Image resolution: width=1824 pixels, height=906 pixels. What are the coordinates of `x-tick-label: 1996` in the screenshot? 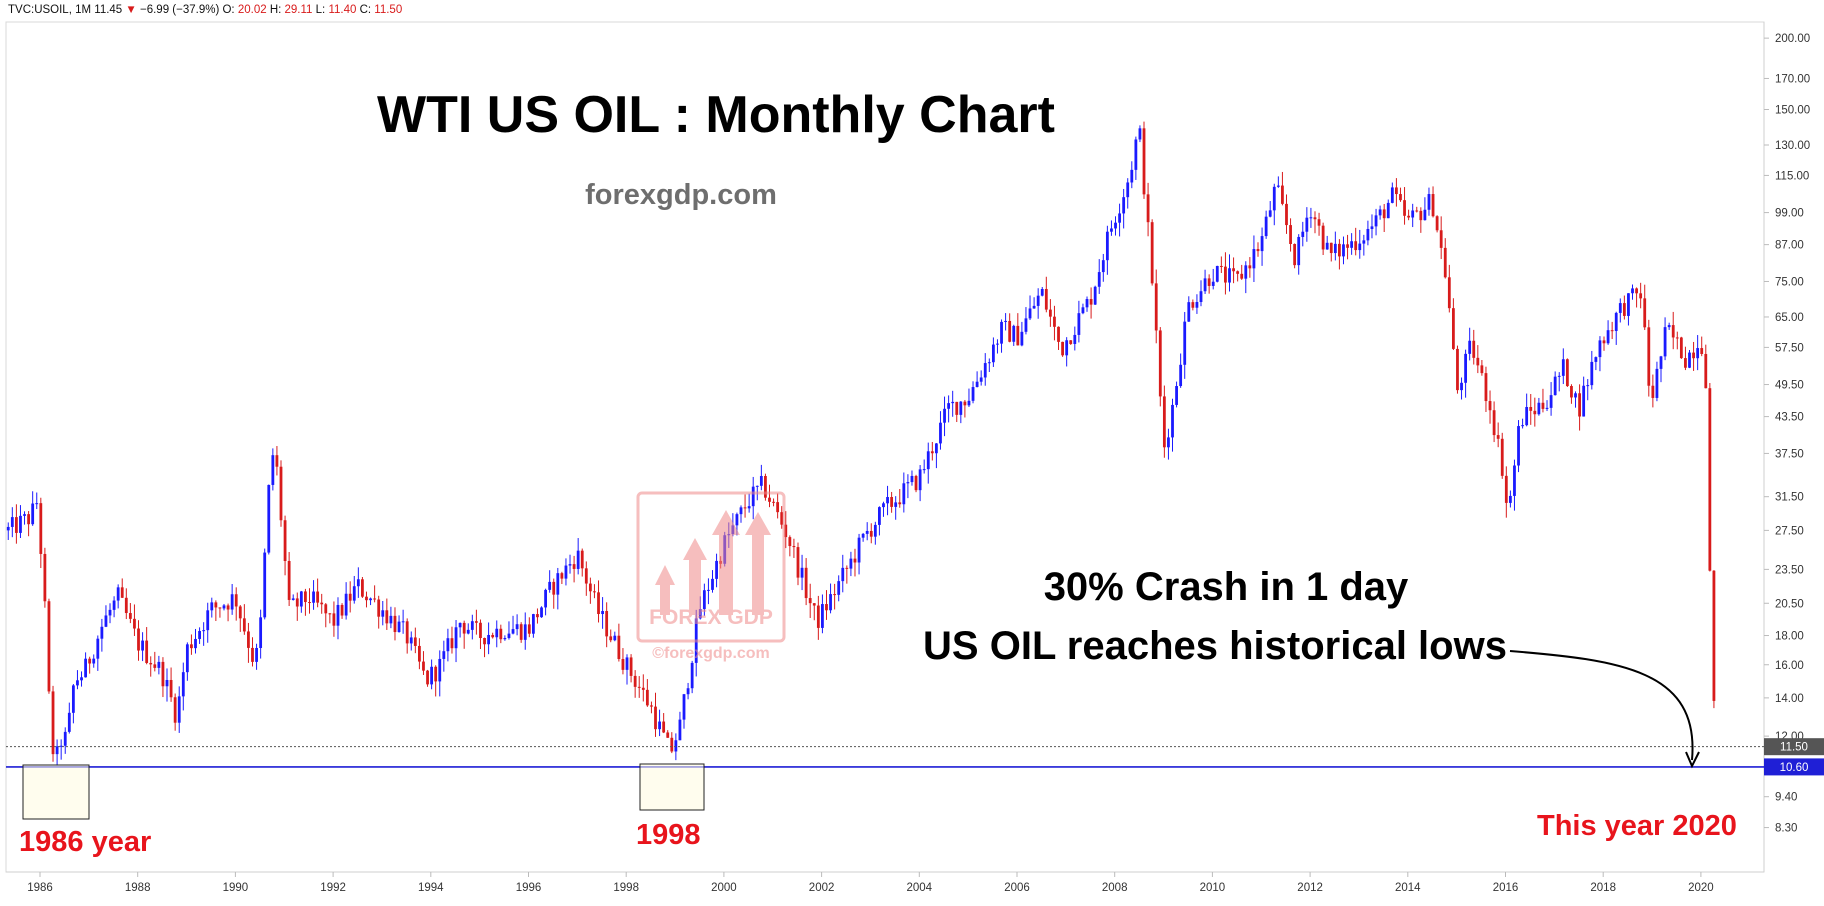 It's located at (529, 888).